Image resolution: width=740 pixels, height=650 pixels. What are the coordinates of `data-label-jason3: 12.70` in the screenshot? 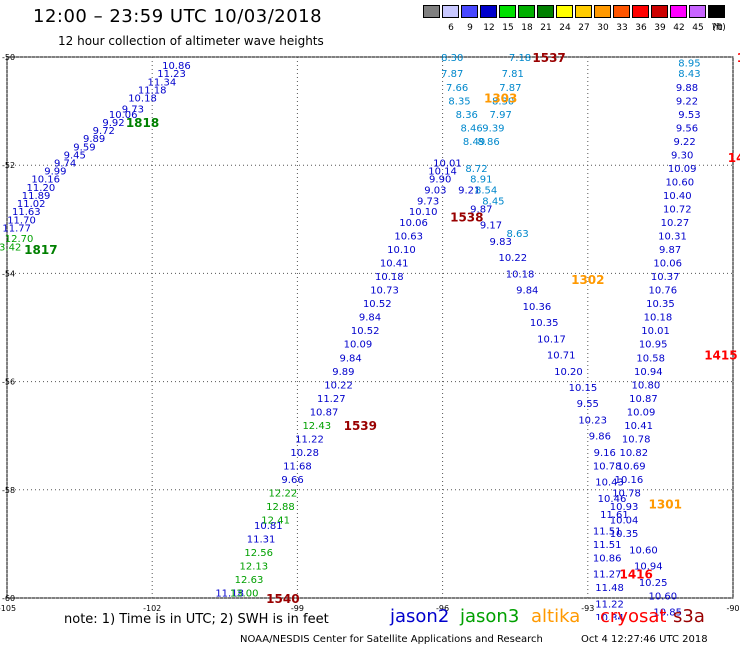 It's located at (19, 239).